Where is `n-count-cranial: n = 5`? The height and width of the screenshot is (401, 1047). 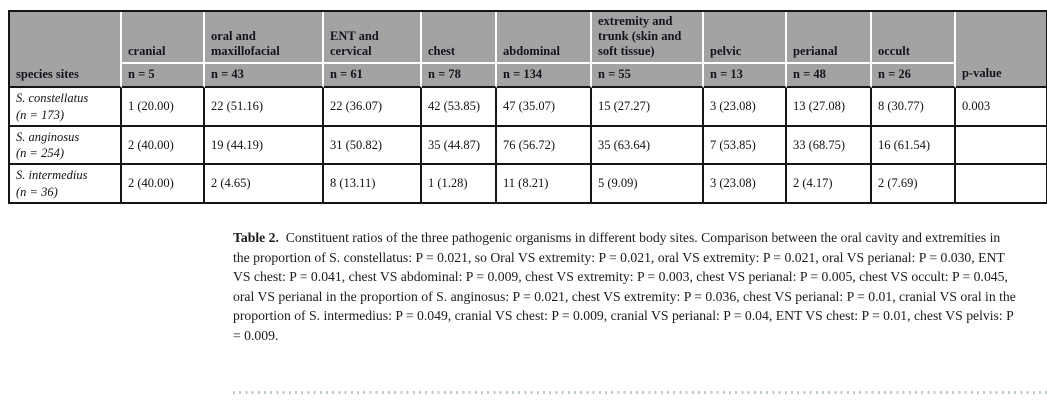 n-count-cranial: n = 5 is located at coordinates (163, 76).